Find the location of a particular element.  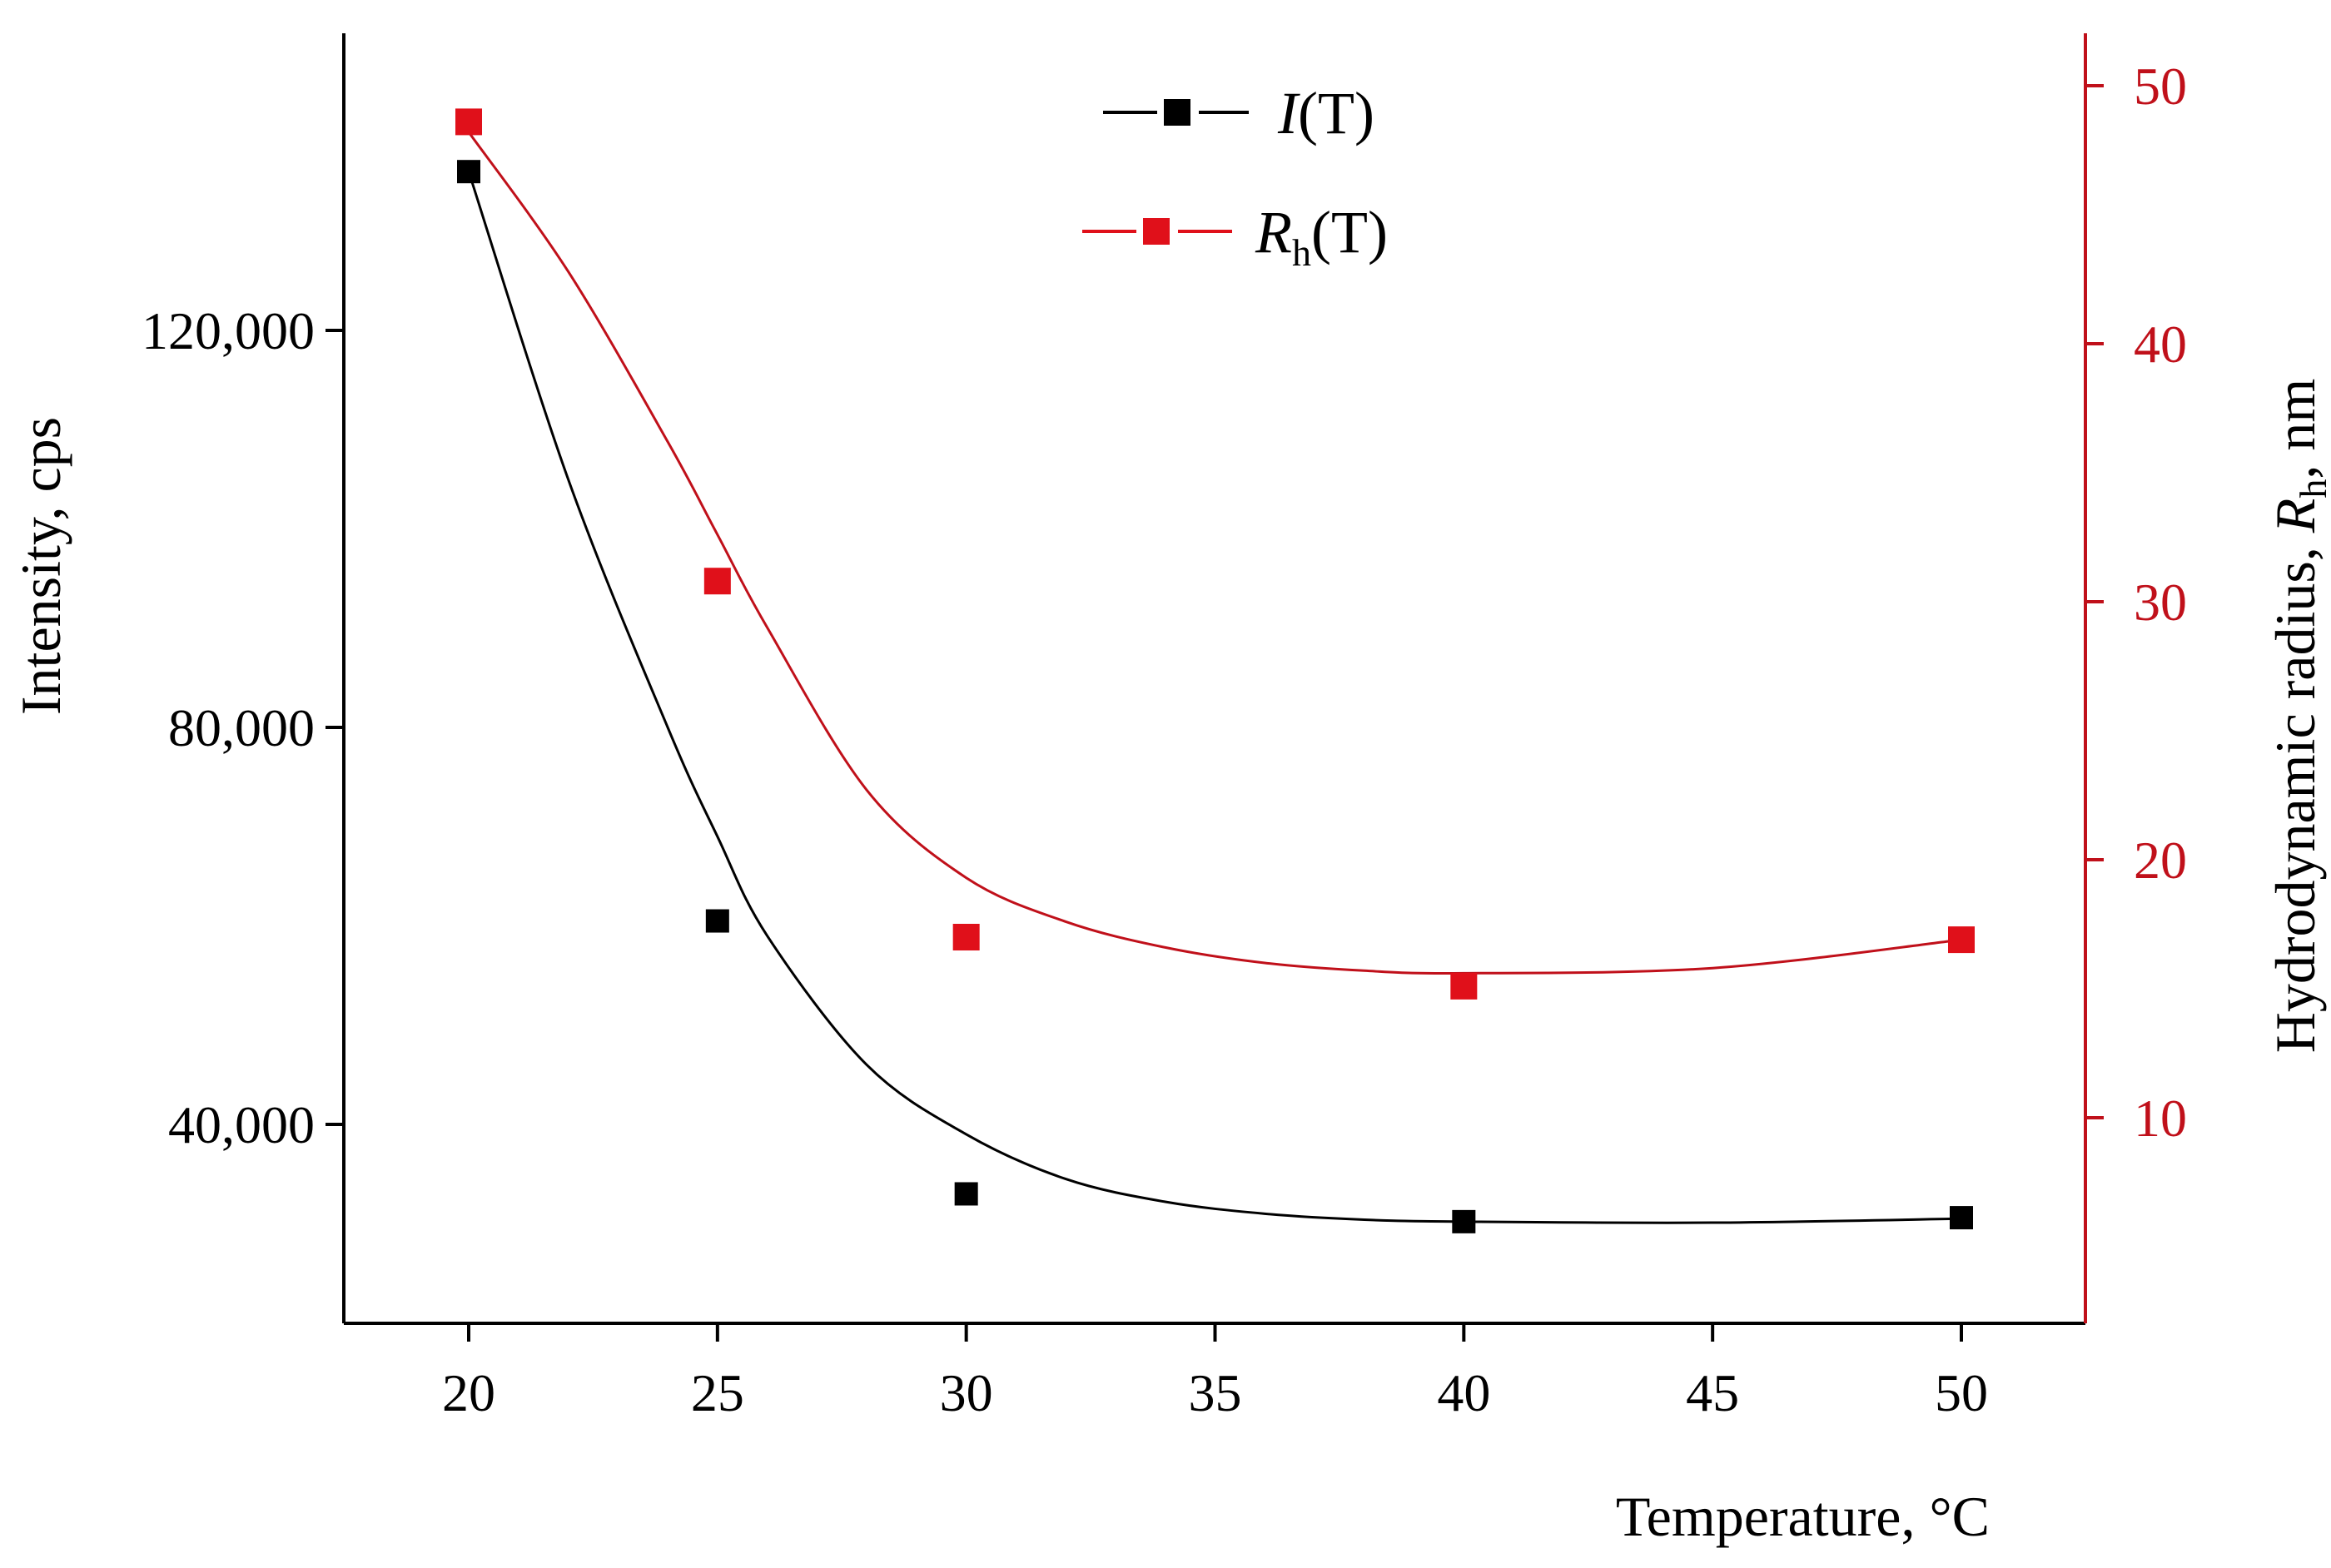

x-tick-label: 30 is located at coordinates (967, 1392).